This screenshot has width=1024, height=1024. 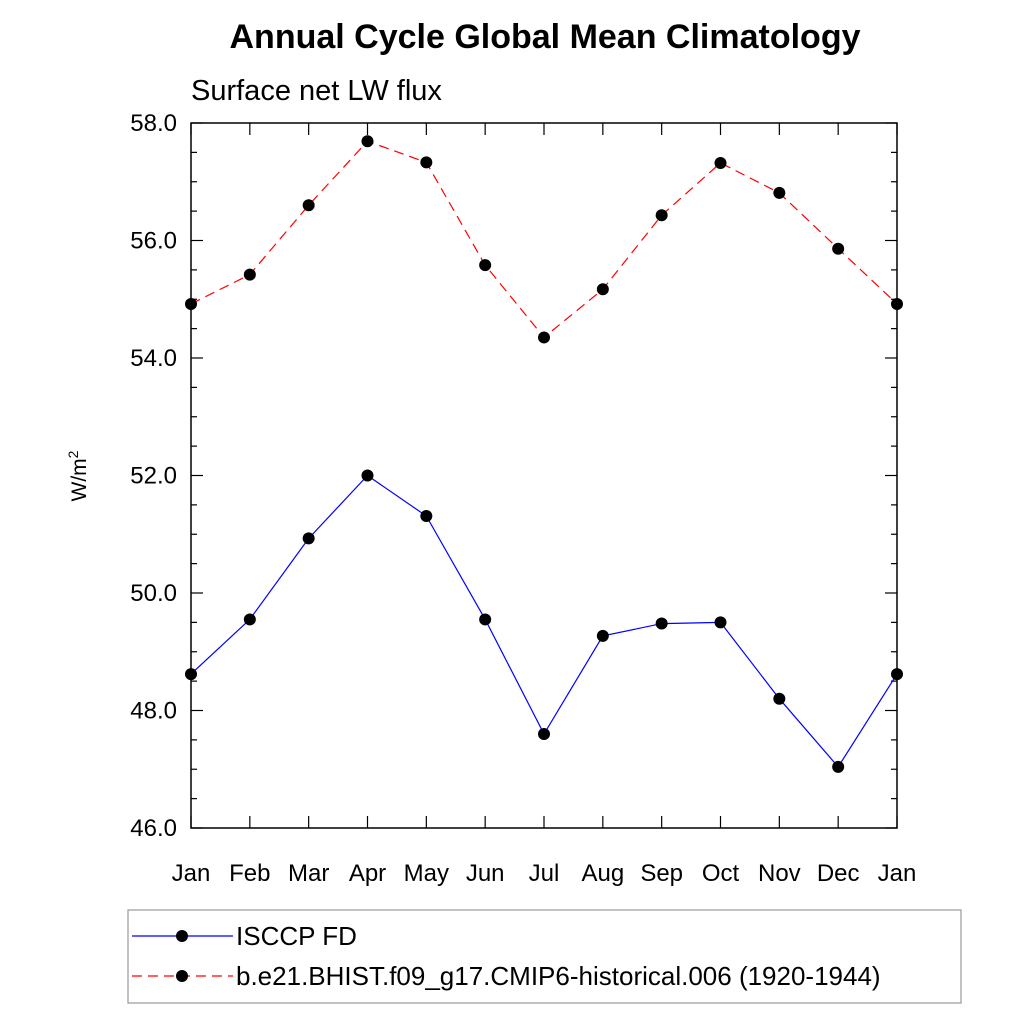 What do you see at coordinates (153, 476) in the screenshot?
I see `y-tick-label: 52.0` at bounding box center [153, 476].